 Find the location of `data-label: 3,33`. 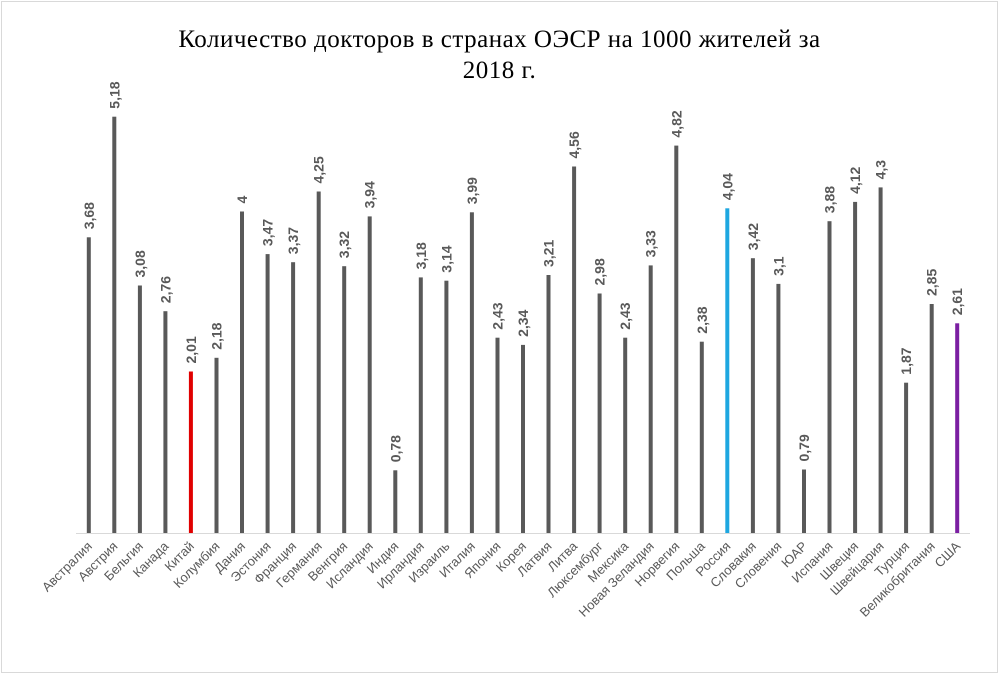

data-label: 3,33 is located at coordinates (651, 243).